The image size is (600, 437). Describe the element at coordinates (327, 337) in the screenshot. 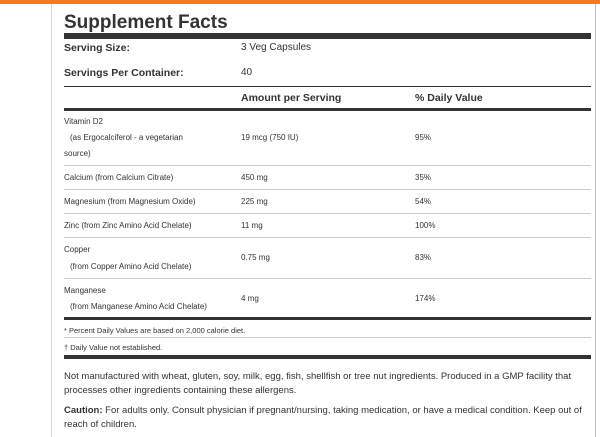

I see `footnote-divider` at that location.